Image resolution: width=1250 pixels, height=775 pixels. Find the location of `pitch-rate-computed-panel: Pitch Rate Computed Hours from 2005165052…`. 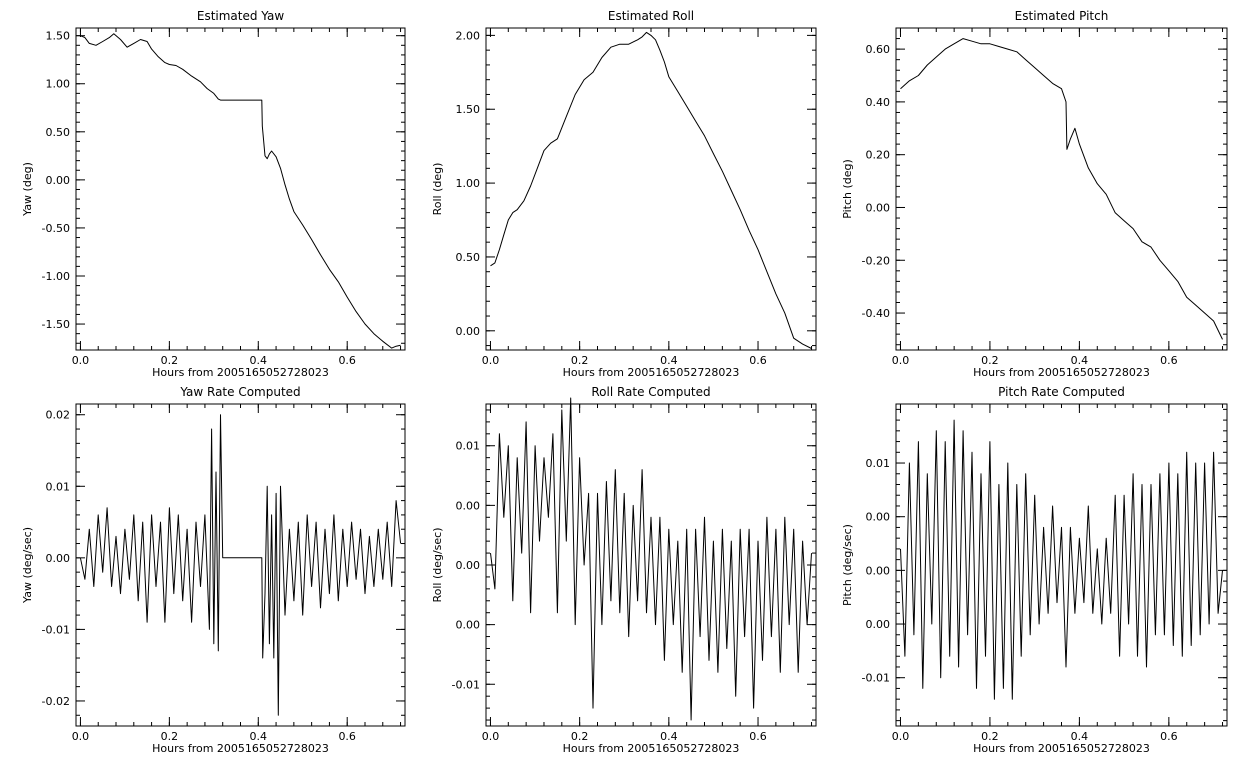

pitch-rate-computed-panel: Pitch Rate Computed Hours from 2005165052… is located at coordinates (1034, 570).